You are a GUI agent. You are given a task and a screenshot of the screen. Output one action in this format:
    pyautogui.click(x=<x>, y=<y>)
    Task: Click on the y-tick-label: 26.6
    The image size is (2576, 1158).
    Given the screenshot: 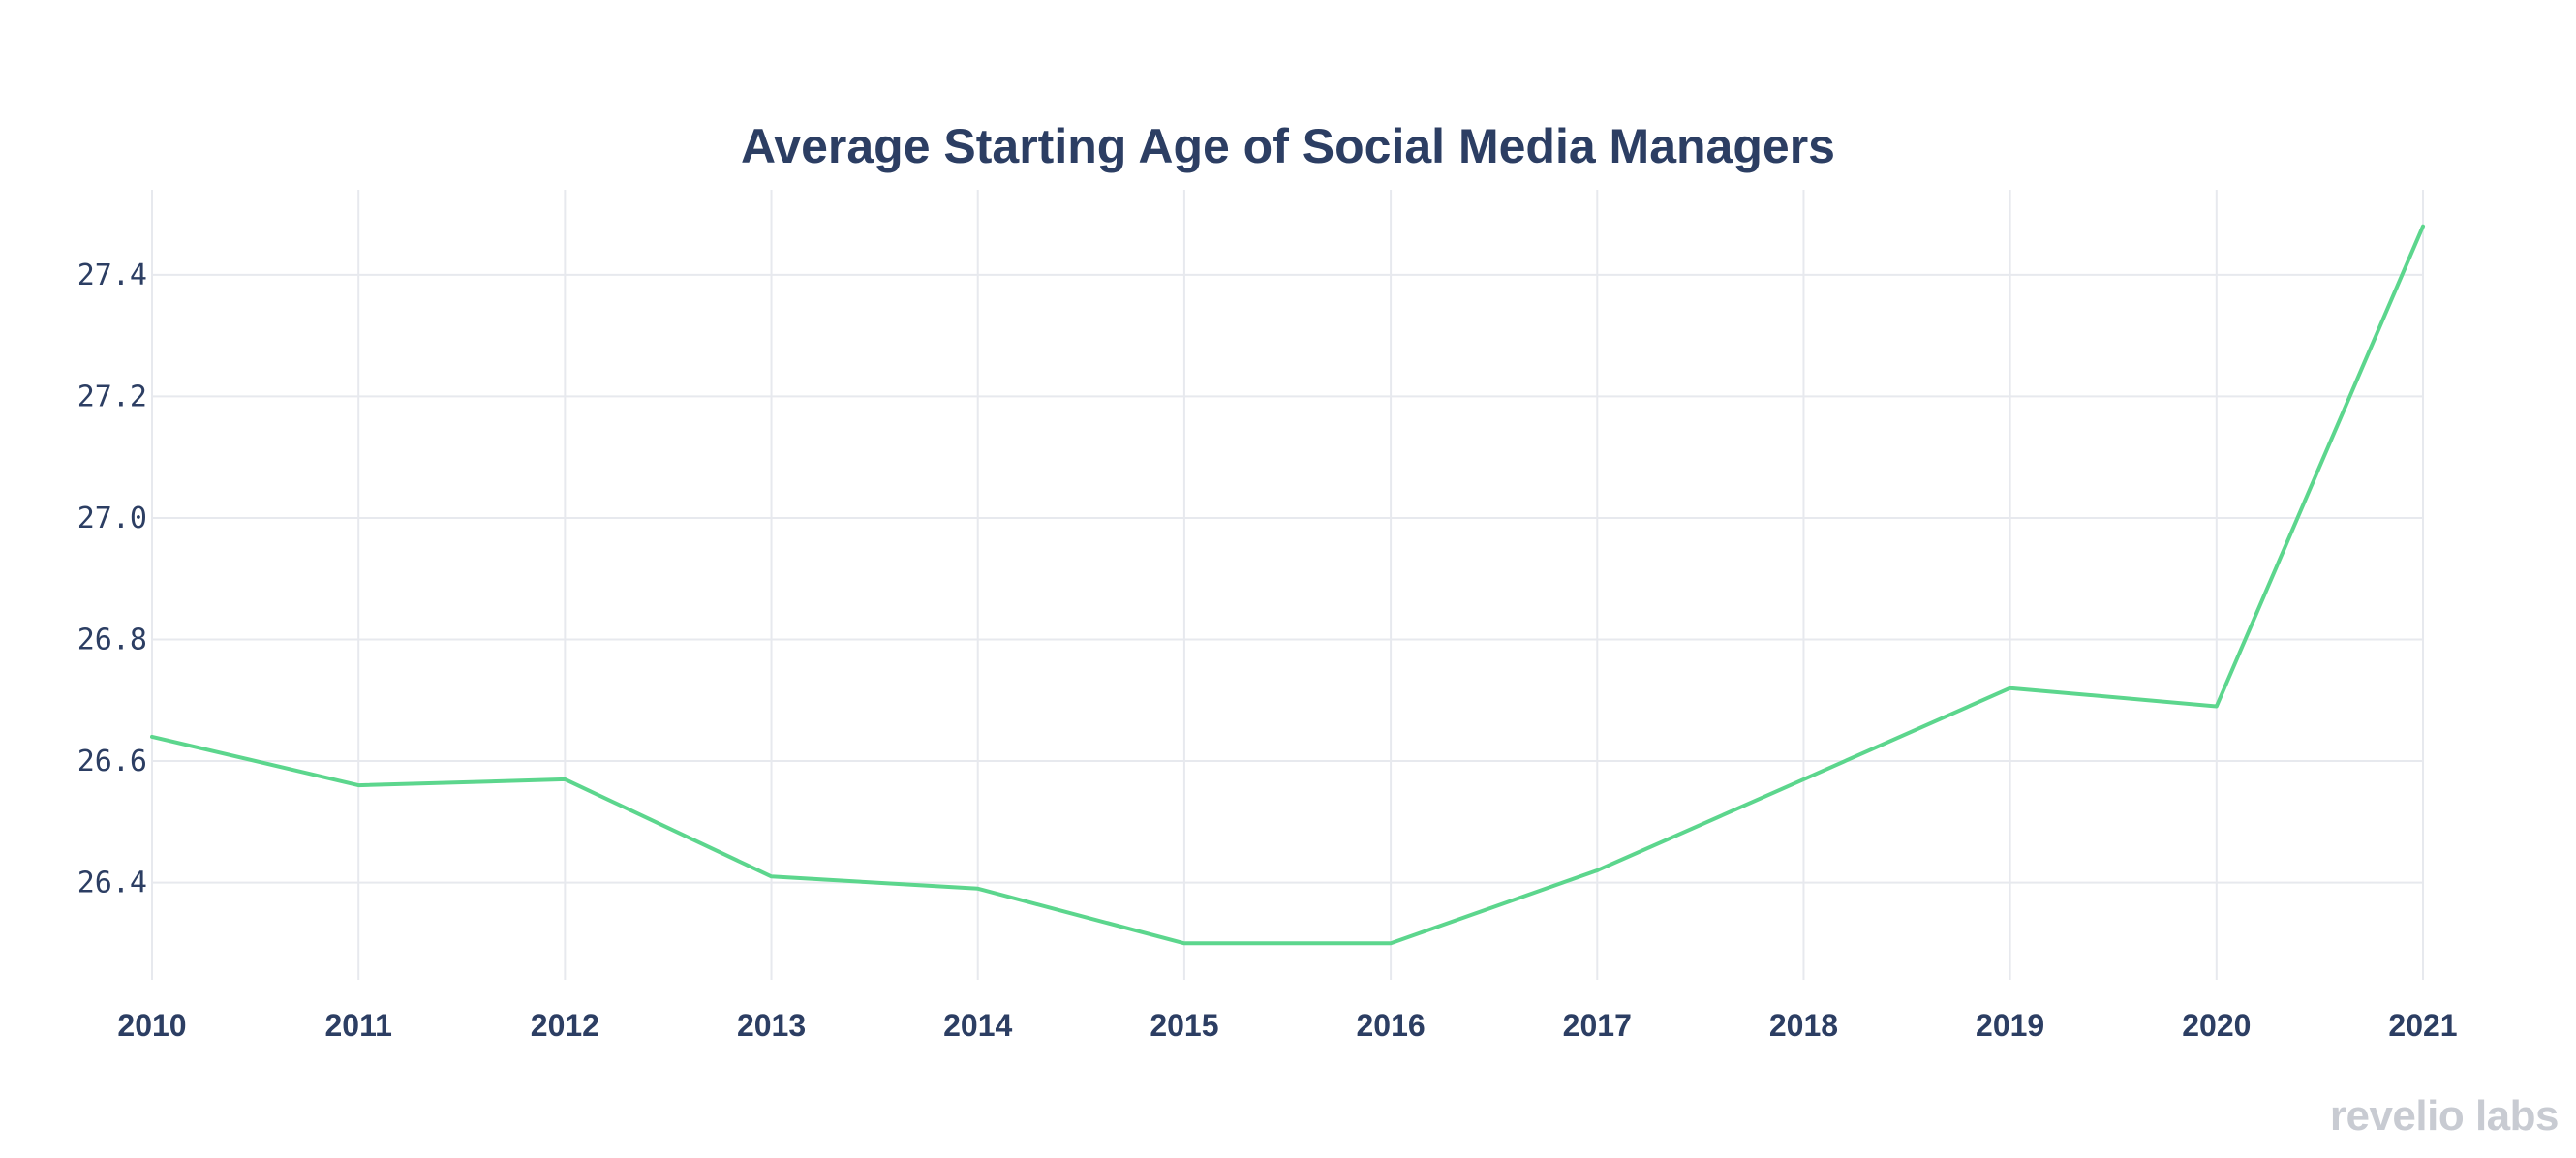 What is the action you would take?
    pyautogui.click(x=112, y=761)
    